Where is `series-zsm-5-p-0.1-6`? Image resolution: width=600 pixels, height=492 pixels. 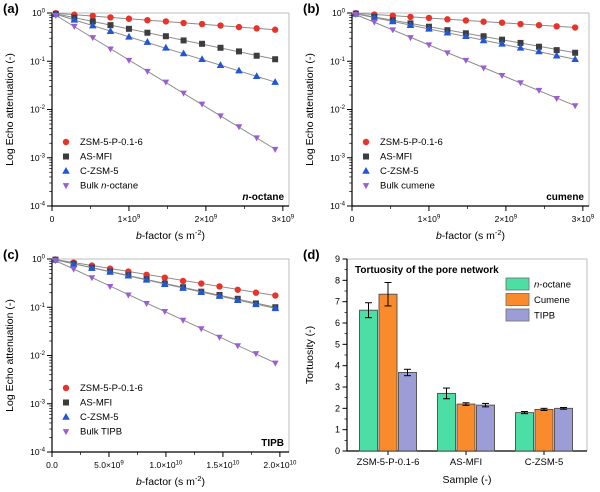 series-zsm-5-p-0.1-6 is located at coordinates (165, 277).